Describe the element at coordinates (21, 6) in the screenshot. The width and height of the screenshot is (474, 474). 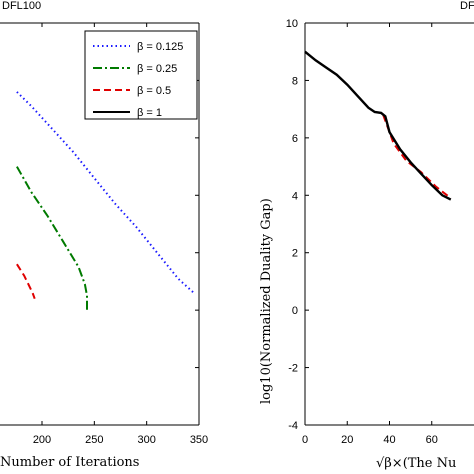
I see `left-chart-title: DFL100` at that location.